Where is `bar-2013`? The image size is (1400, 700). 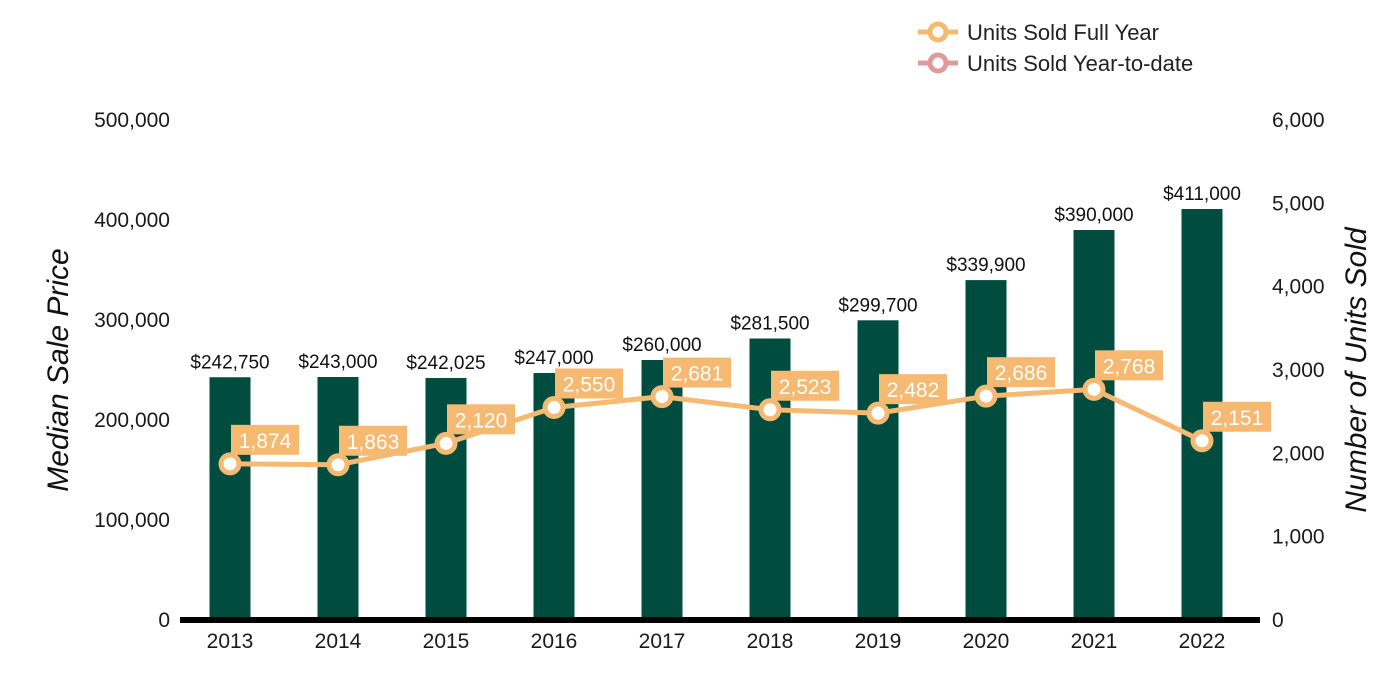 bar-2013 is located at coordinates (230, 498).